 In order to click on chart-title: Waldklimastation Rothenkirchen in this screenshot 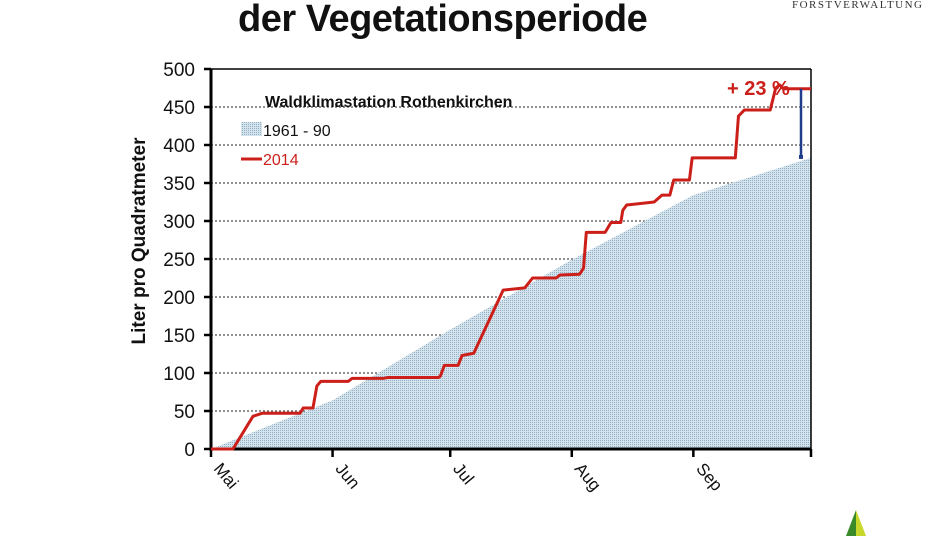, I will do `click(388, 102)`.